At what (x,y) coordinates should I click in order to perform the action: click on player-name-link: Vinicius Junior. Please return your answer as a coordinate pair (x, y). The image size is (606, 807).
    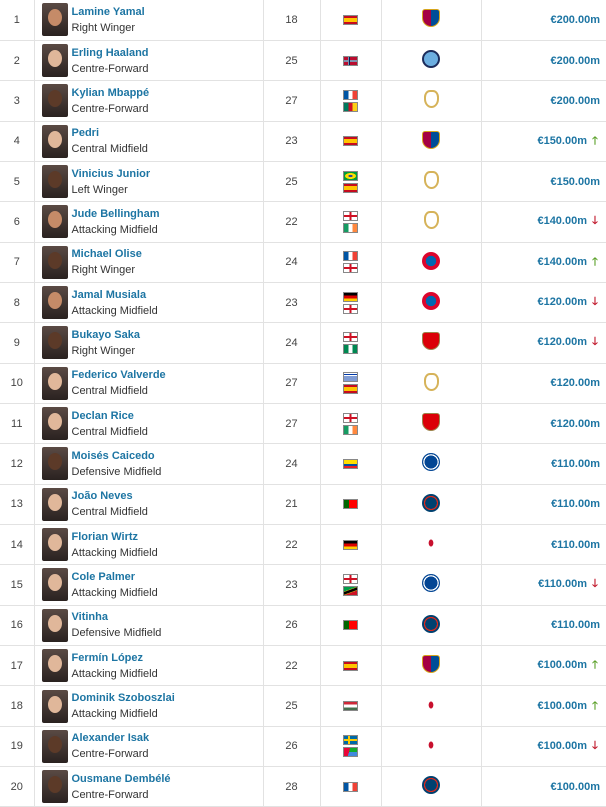
    Looking at the image, I should click on (111, 173).